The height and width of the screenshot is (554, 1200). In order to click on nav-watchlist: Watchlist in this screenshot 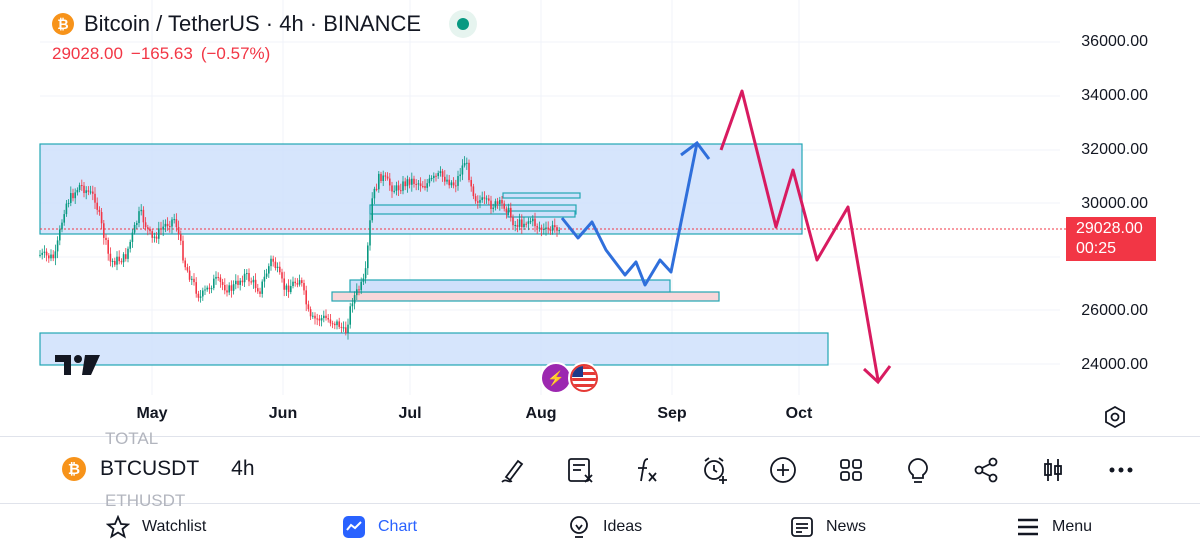, I will do `click(156, 527)`.